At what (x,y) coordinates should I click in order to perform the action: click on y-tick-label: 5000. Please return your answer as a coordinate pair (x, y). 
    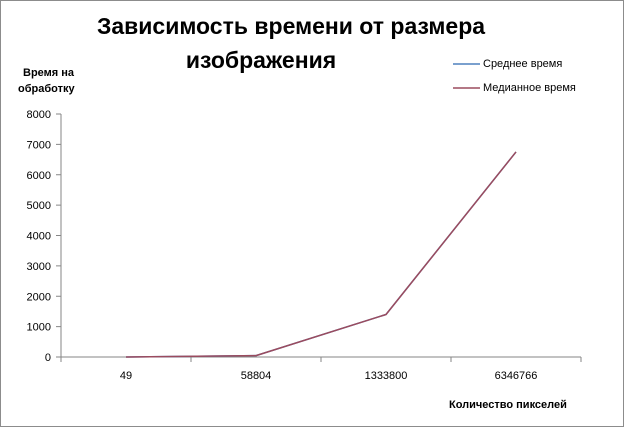
    Looking at the image, I should click on (39, 206).